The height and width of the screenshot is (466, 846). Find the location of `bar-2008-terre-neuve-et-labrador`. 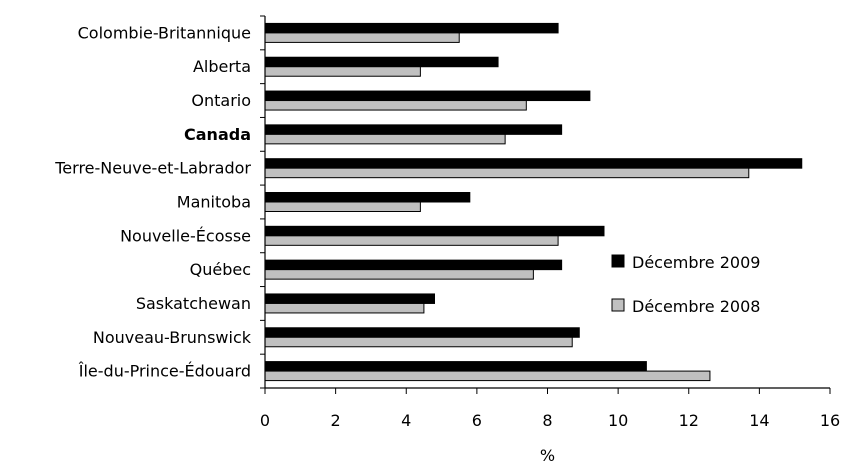

bar-2008-terre-neuve-et-labrador is located at coordinates (507, 173).